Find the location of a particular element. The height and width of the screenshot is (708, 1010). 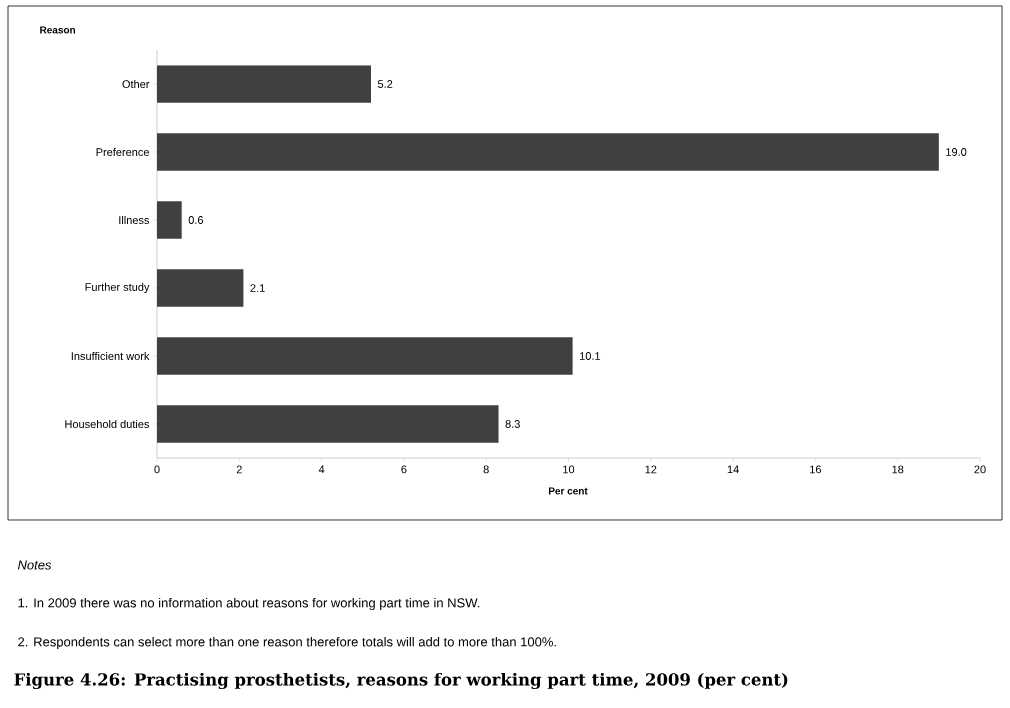

y-tick-label: Other is located at coordinates (136, 84).